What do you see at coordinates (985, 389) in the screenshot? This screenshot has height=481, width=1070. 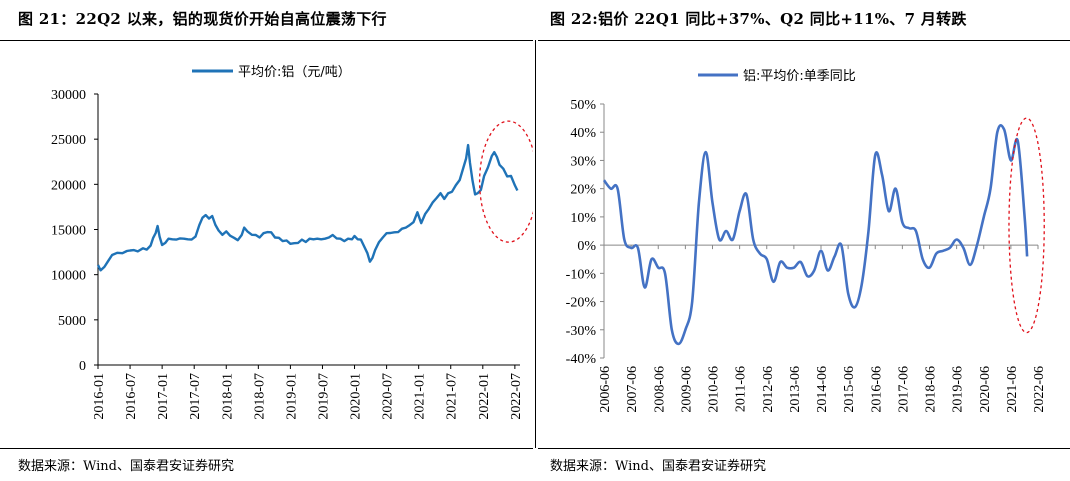 I see `x-tick-label: 2020-06` at bounding box center [985, 389].